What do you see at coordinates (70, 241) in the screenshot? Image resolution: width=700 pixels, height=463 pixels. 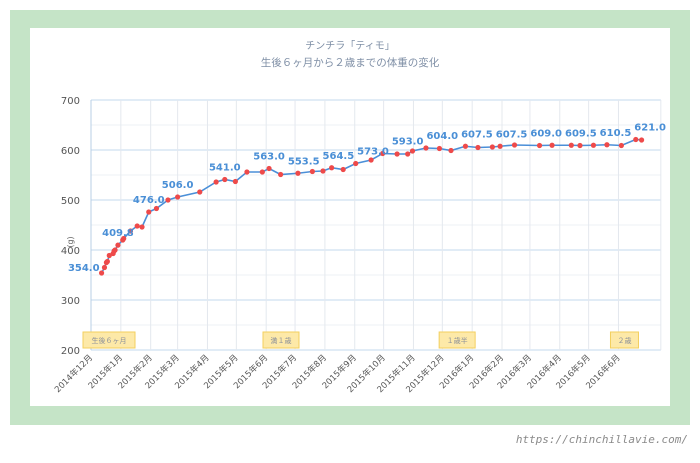 I see `y-axis-label: (g)` at bounding box center [70, 241].